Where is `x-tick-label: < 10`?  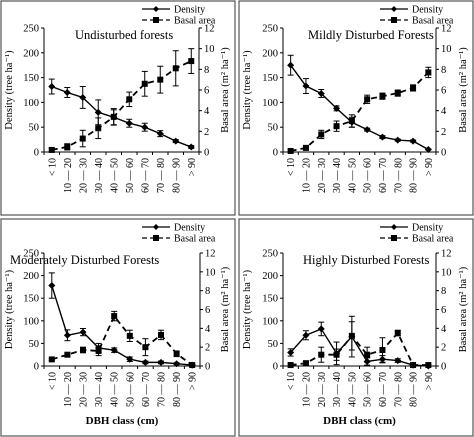
x-tick-label: < 10 is located at coordinates (291, 381).